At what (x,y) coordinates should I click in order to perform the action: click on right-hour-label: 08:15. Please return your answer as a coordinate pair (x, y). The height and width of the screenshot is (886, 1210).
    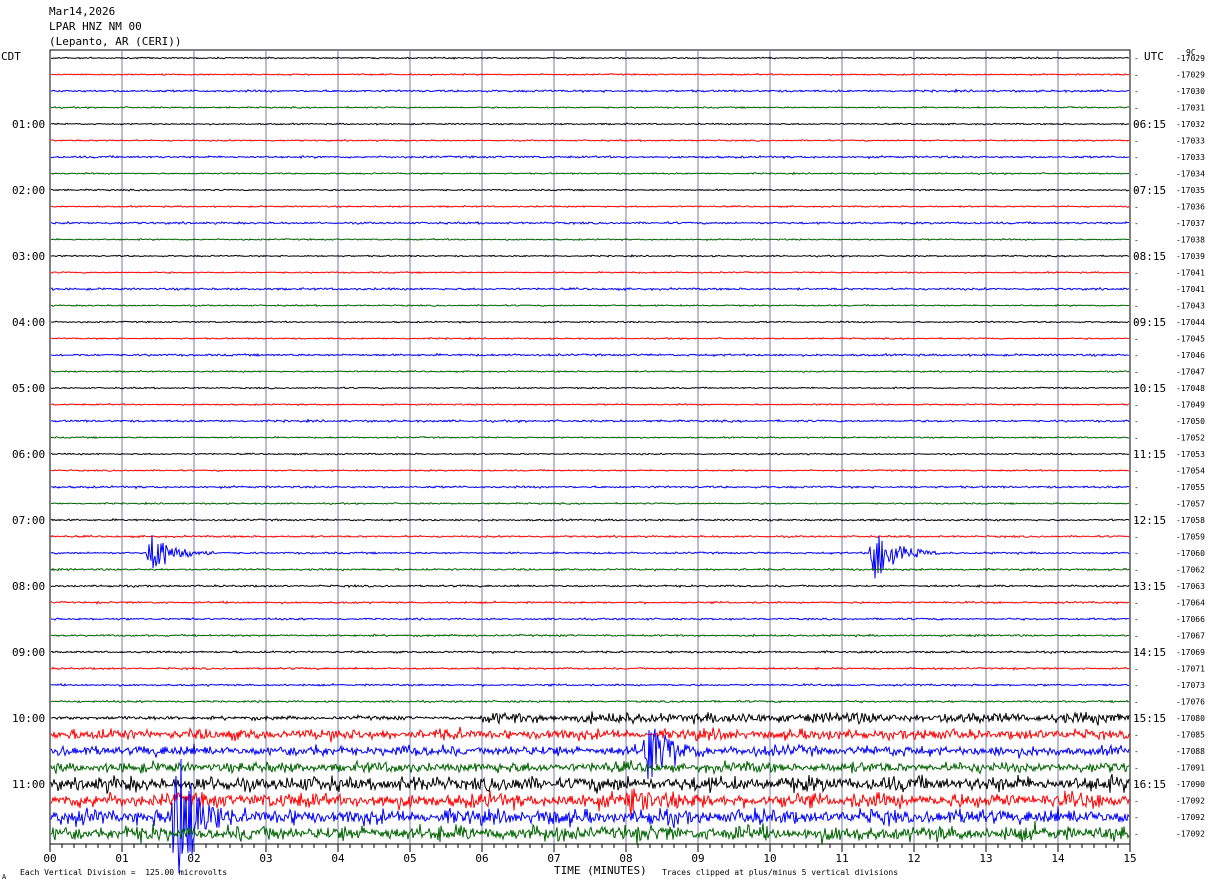
    Looking at the image, I should click on (1149, 256).